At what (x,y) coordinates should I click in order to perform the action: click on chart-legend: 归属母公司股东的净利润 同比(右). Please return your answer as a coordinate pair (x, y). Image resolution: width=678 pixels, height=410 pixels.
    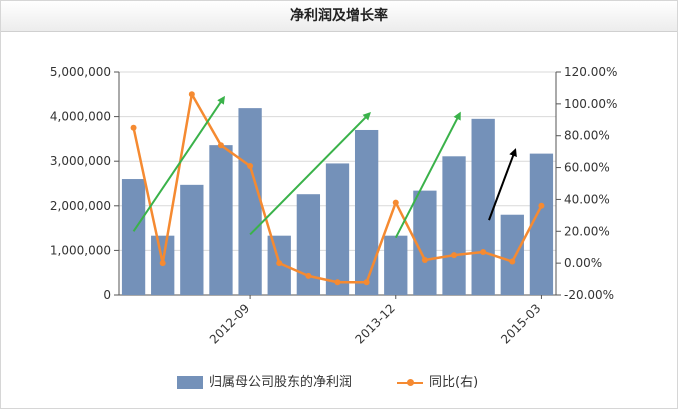
    Looking at the image, I should click on (339, 383).